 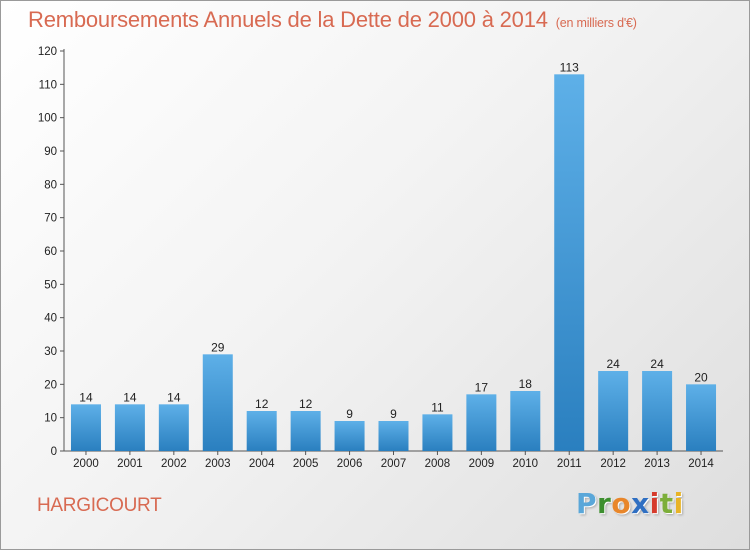 I want to click on proxiti-logo: Proxiti, so click(x=630, y=503).